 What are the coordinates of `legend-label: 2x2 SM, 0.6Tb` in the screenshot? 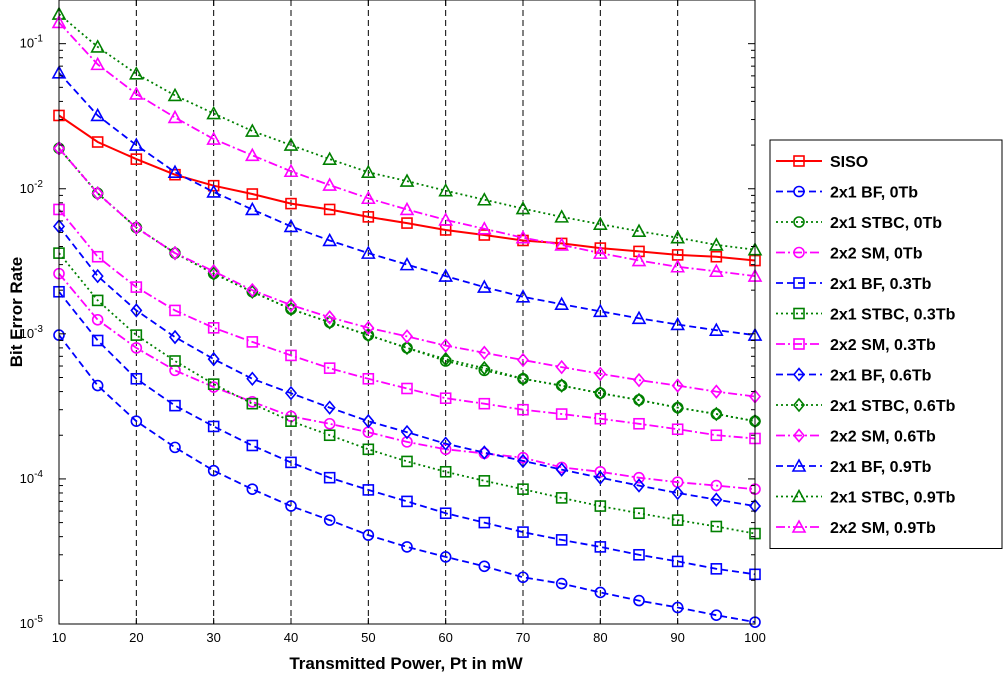 It's located at (883, 437).